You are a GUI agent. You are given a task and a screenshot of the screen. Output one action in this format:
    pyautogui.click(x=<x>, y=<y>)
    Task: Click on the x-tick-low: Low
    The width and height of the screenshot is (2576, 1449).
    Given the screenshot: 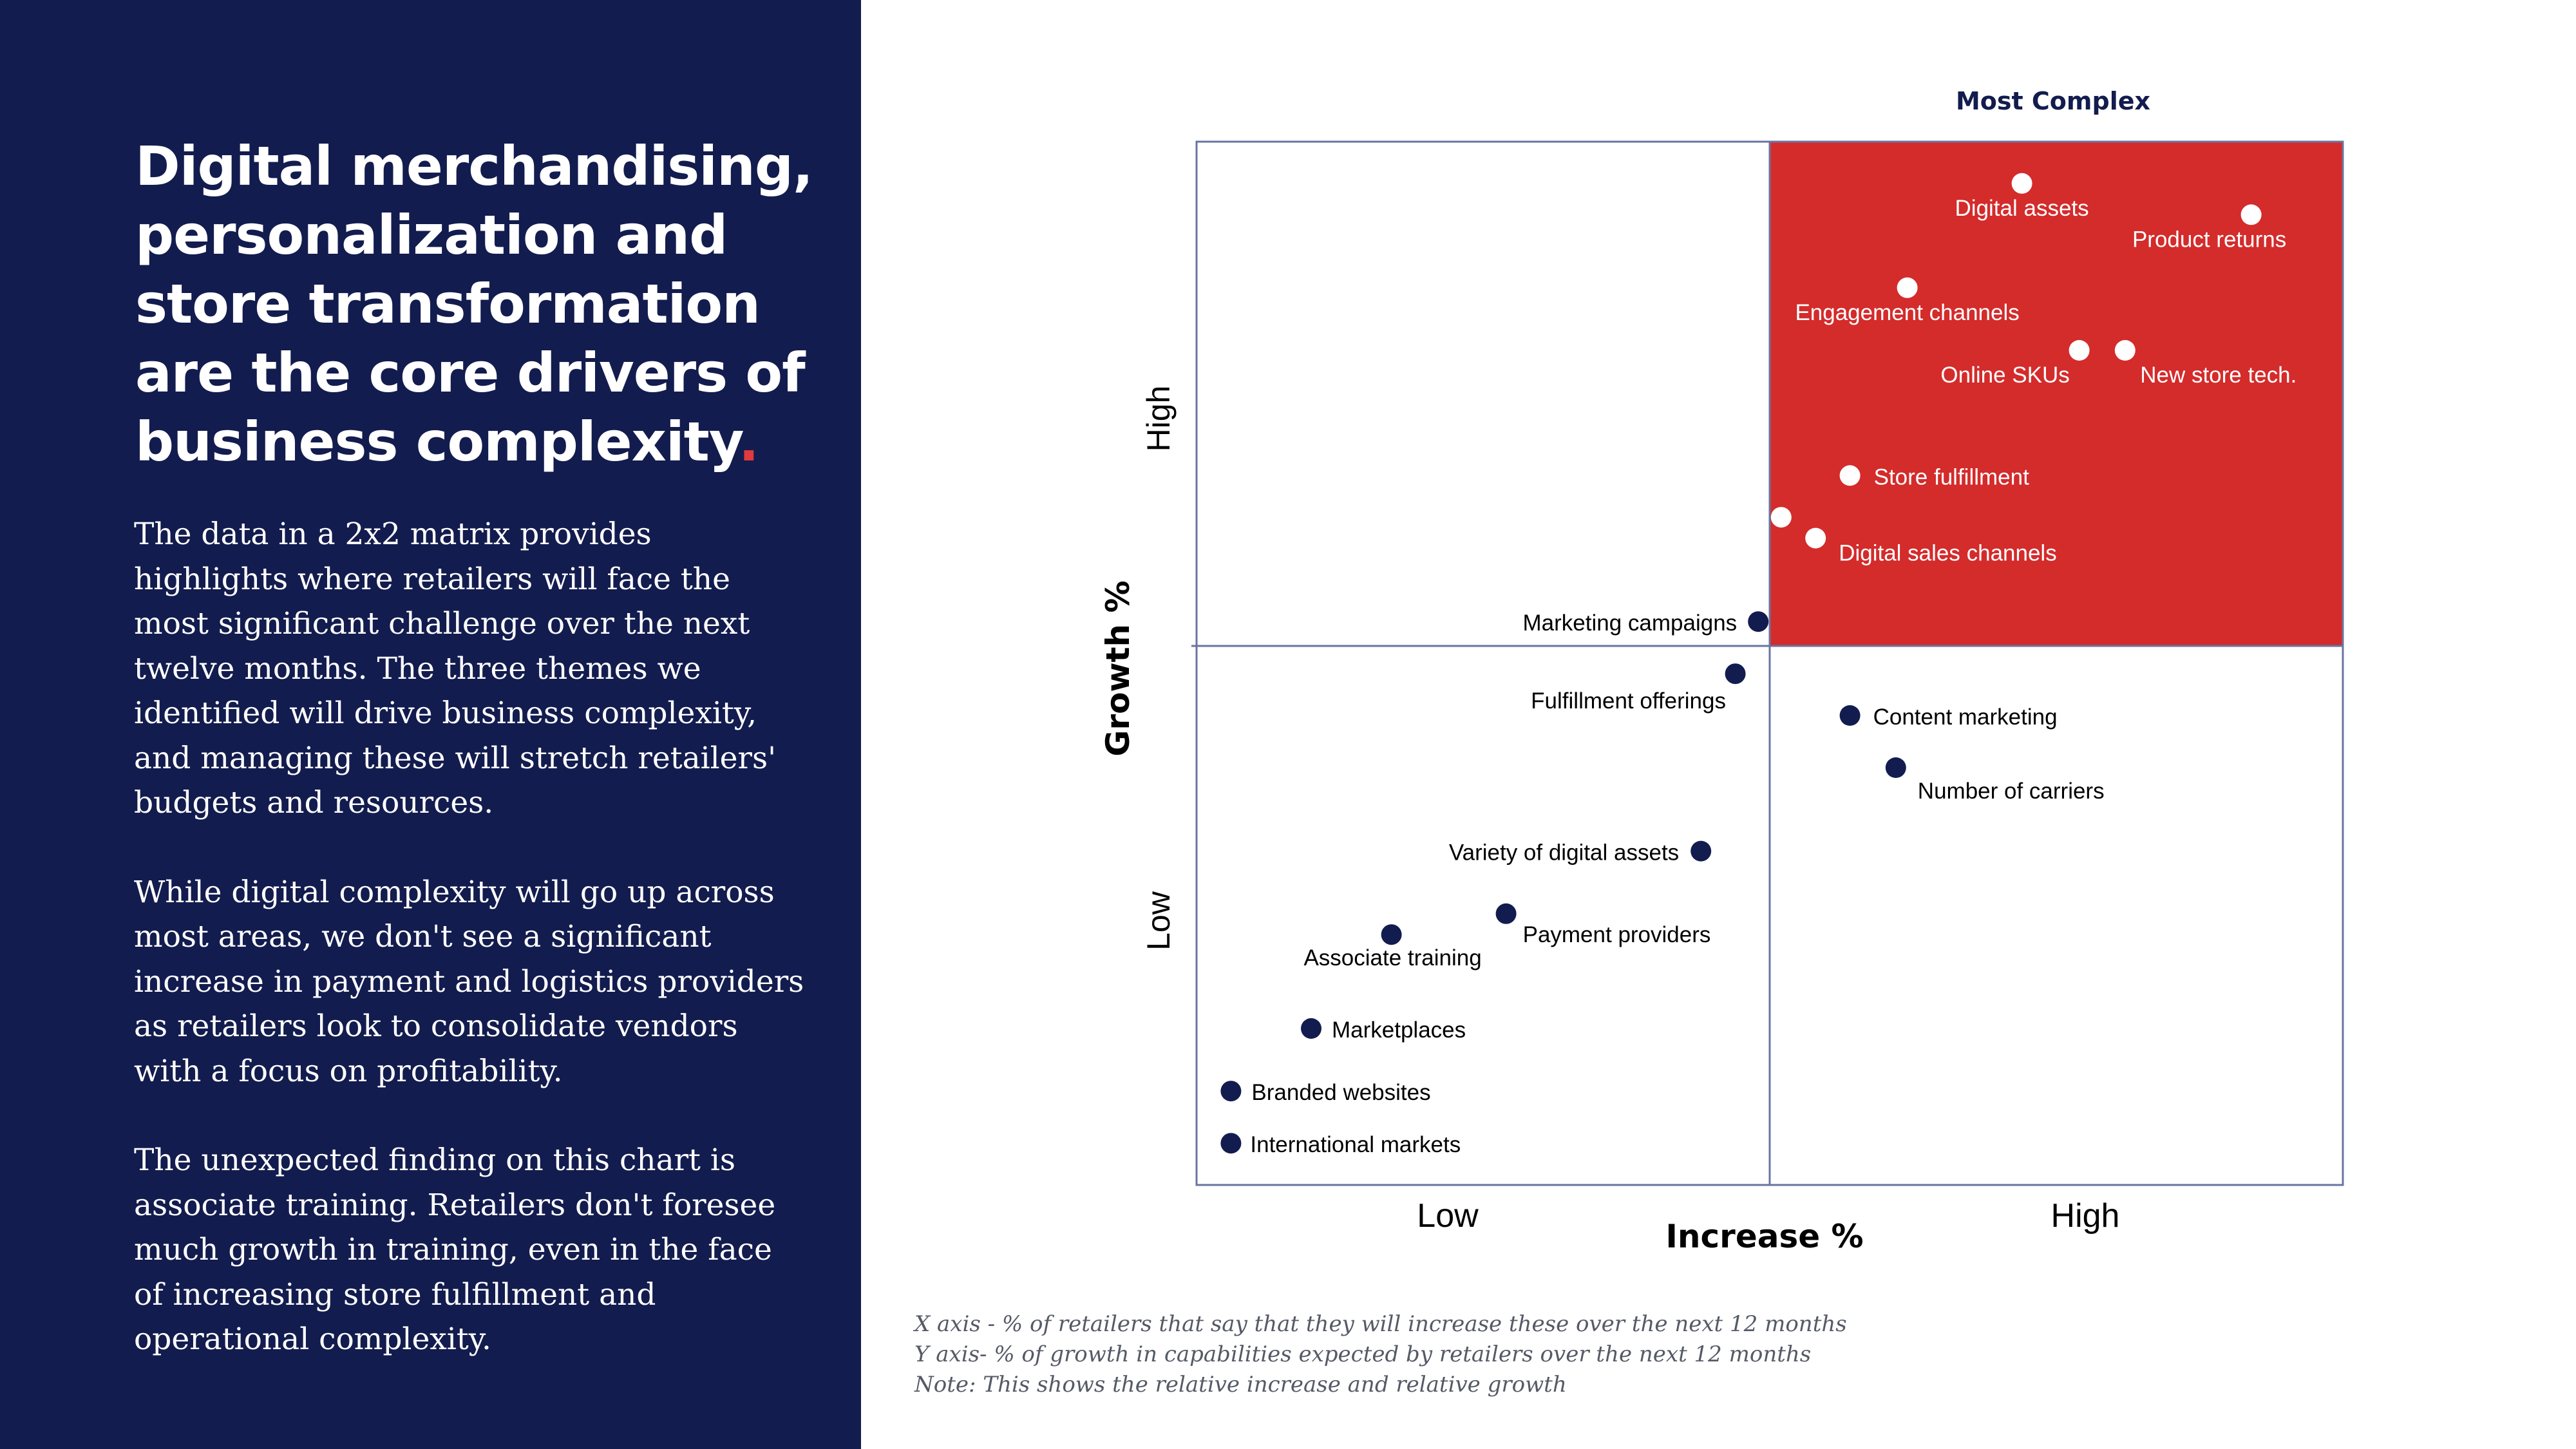 What is the action you would take?
    pyautogui.click(x=1448, y=1216)
    